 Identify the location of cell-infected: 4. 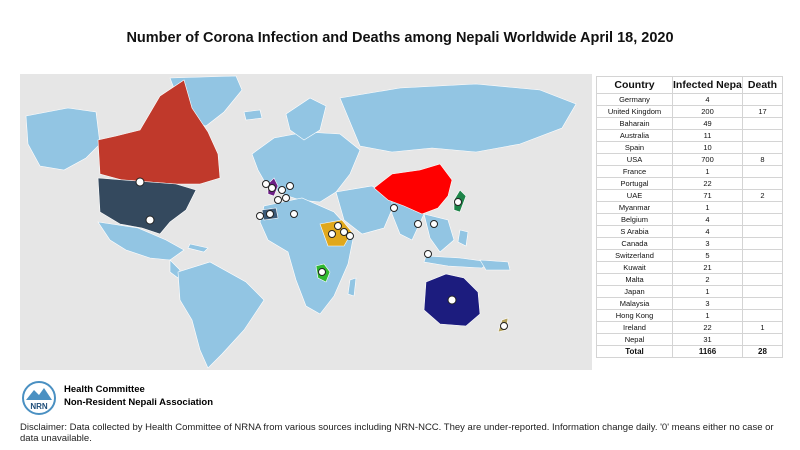
(707, 231).